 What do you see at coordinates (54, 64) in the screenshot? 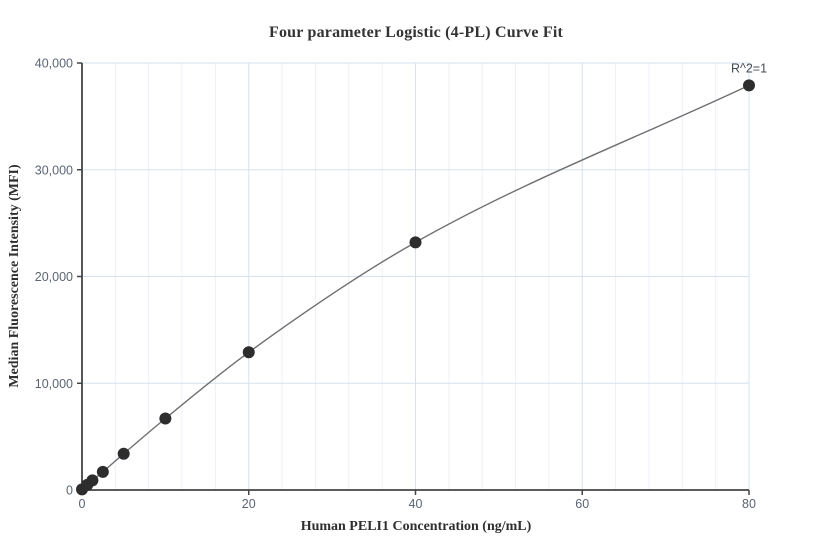
I see `y-tick-label: 40,000` at bounding box center [54, 64].